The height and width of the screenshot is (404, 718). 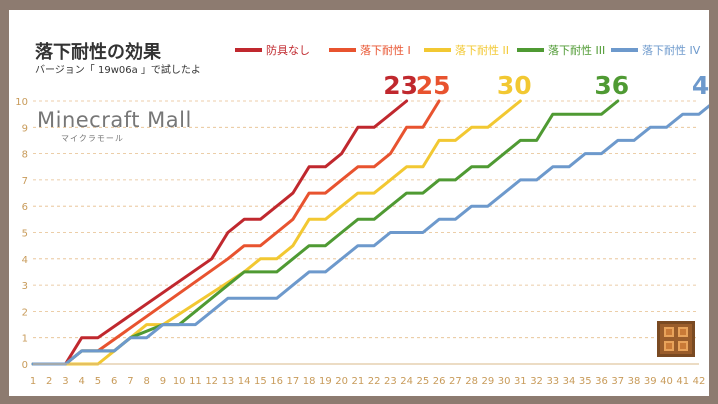 I want to click on x-tick-label: 6, so click(x=114, y=381).